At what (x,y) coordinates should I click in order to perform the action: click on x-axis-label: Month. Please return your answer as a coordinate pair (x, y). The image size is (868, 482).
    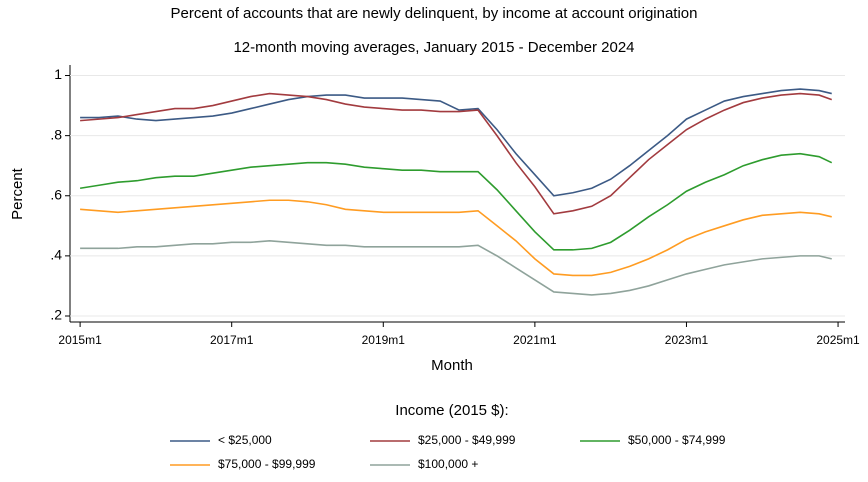
    Looking at the image, I should click on (452, 365).